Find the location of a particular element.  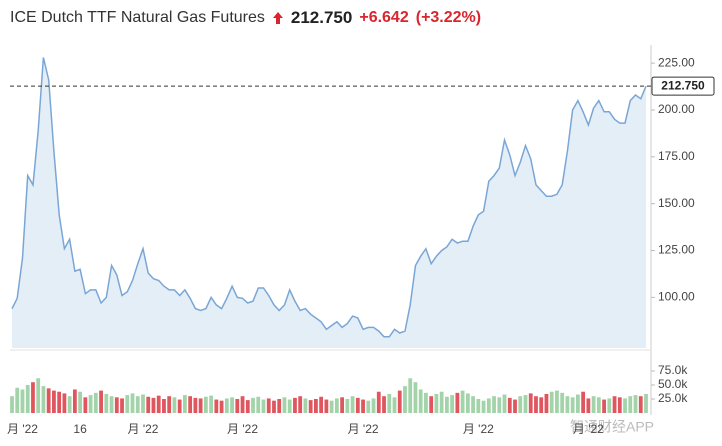

up-arrow is located at coordinates (277, 18).